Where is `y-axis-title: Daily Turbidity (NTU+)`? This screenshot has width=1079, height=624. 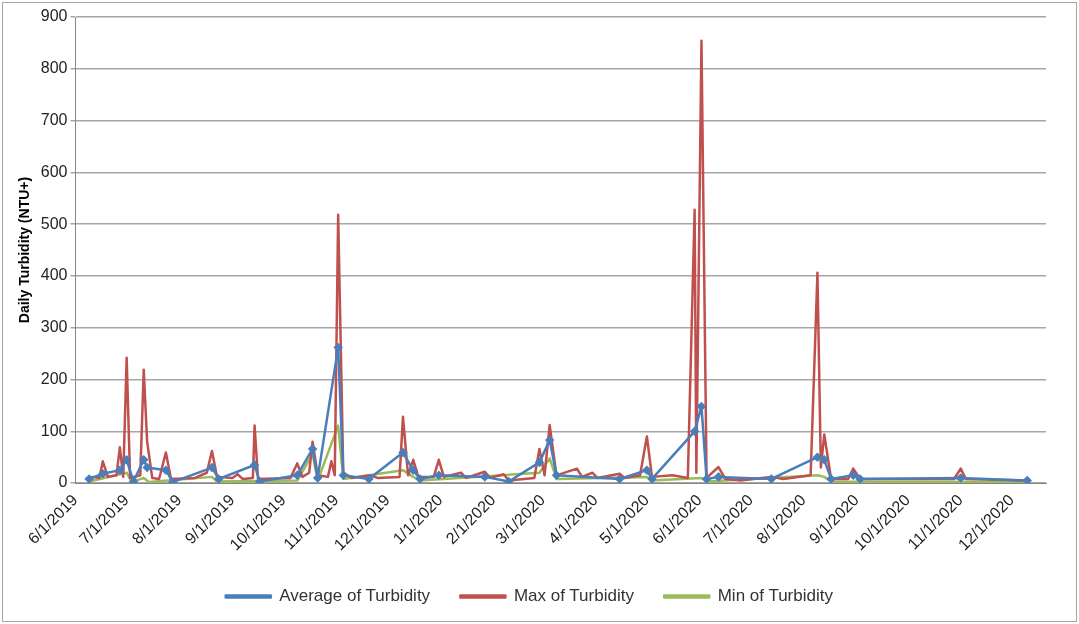
y-axis-title: Daily Turbidity (NTU+) is located at coordinates (24, 250).